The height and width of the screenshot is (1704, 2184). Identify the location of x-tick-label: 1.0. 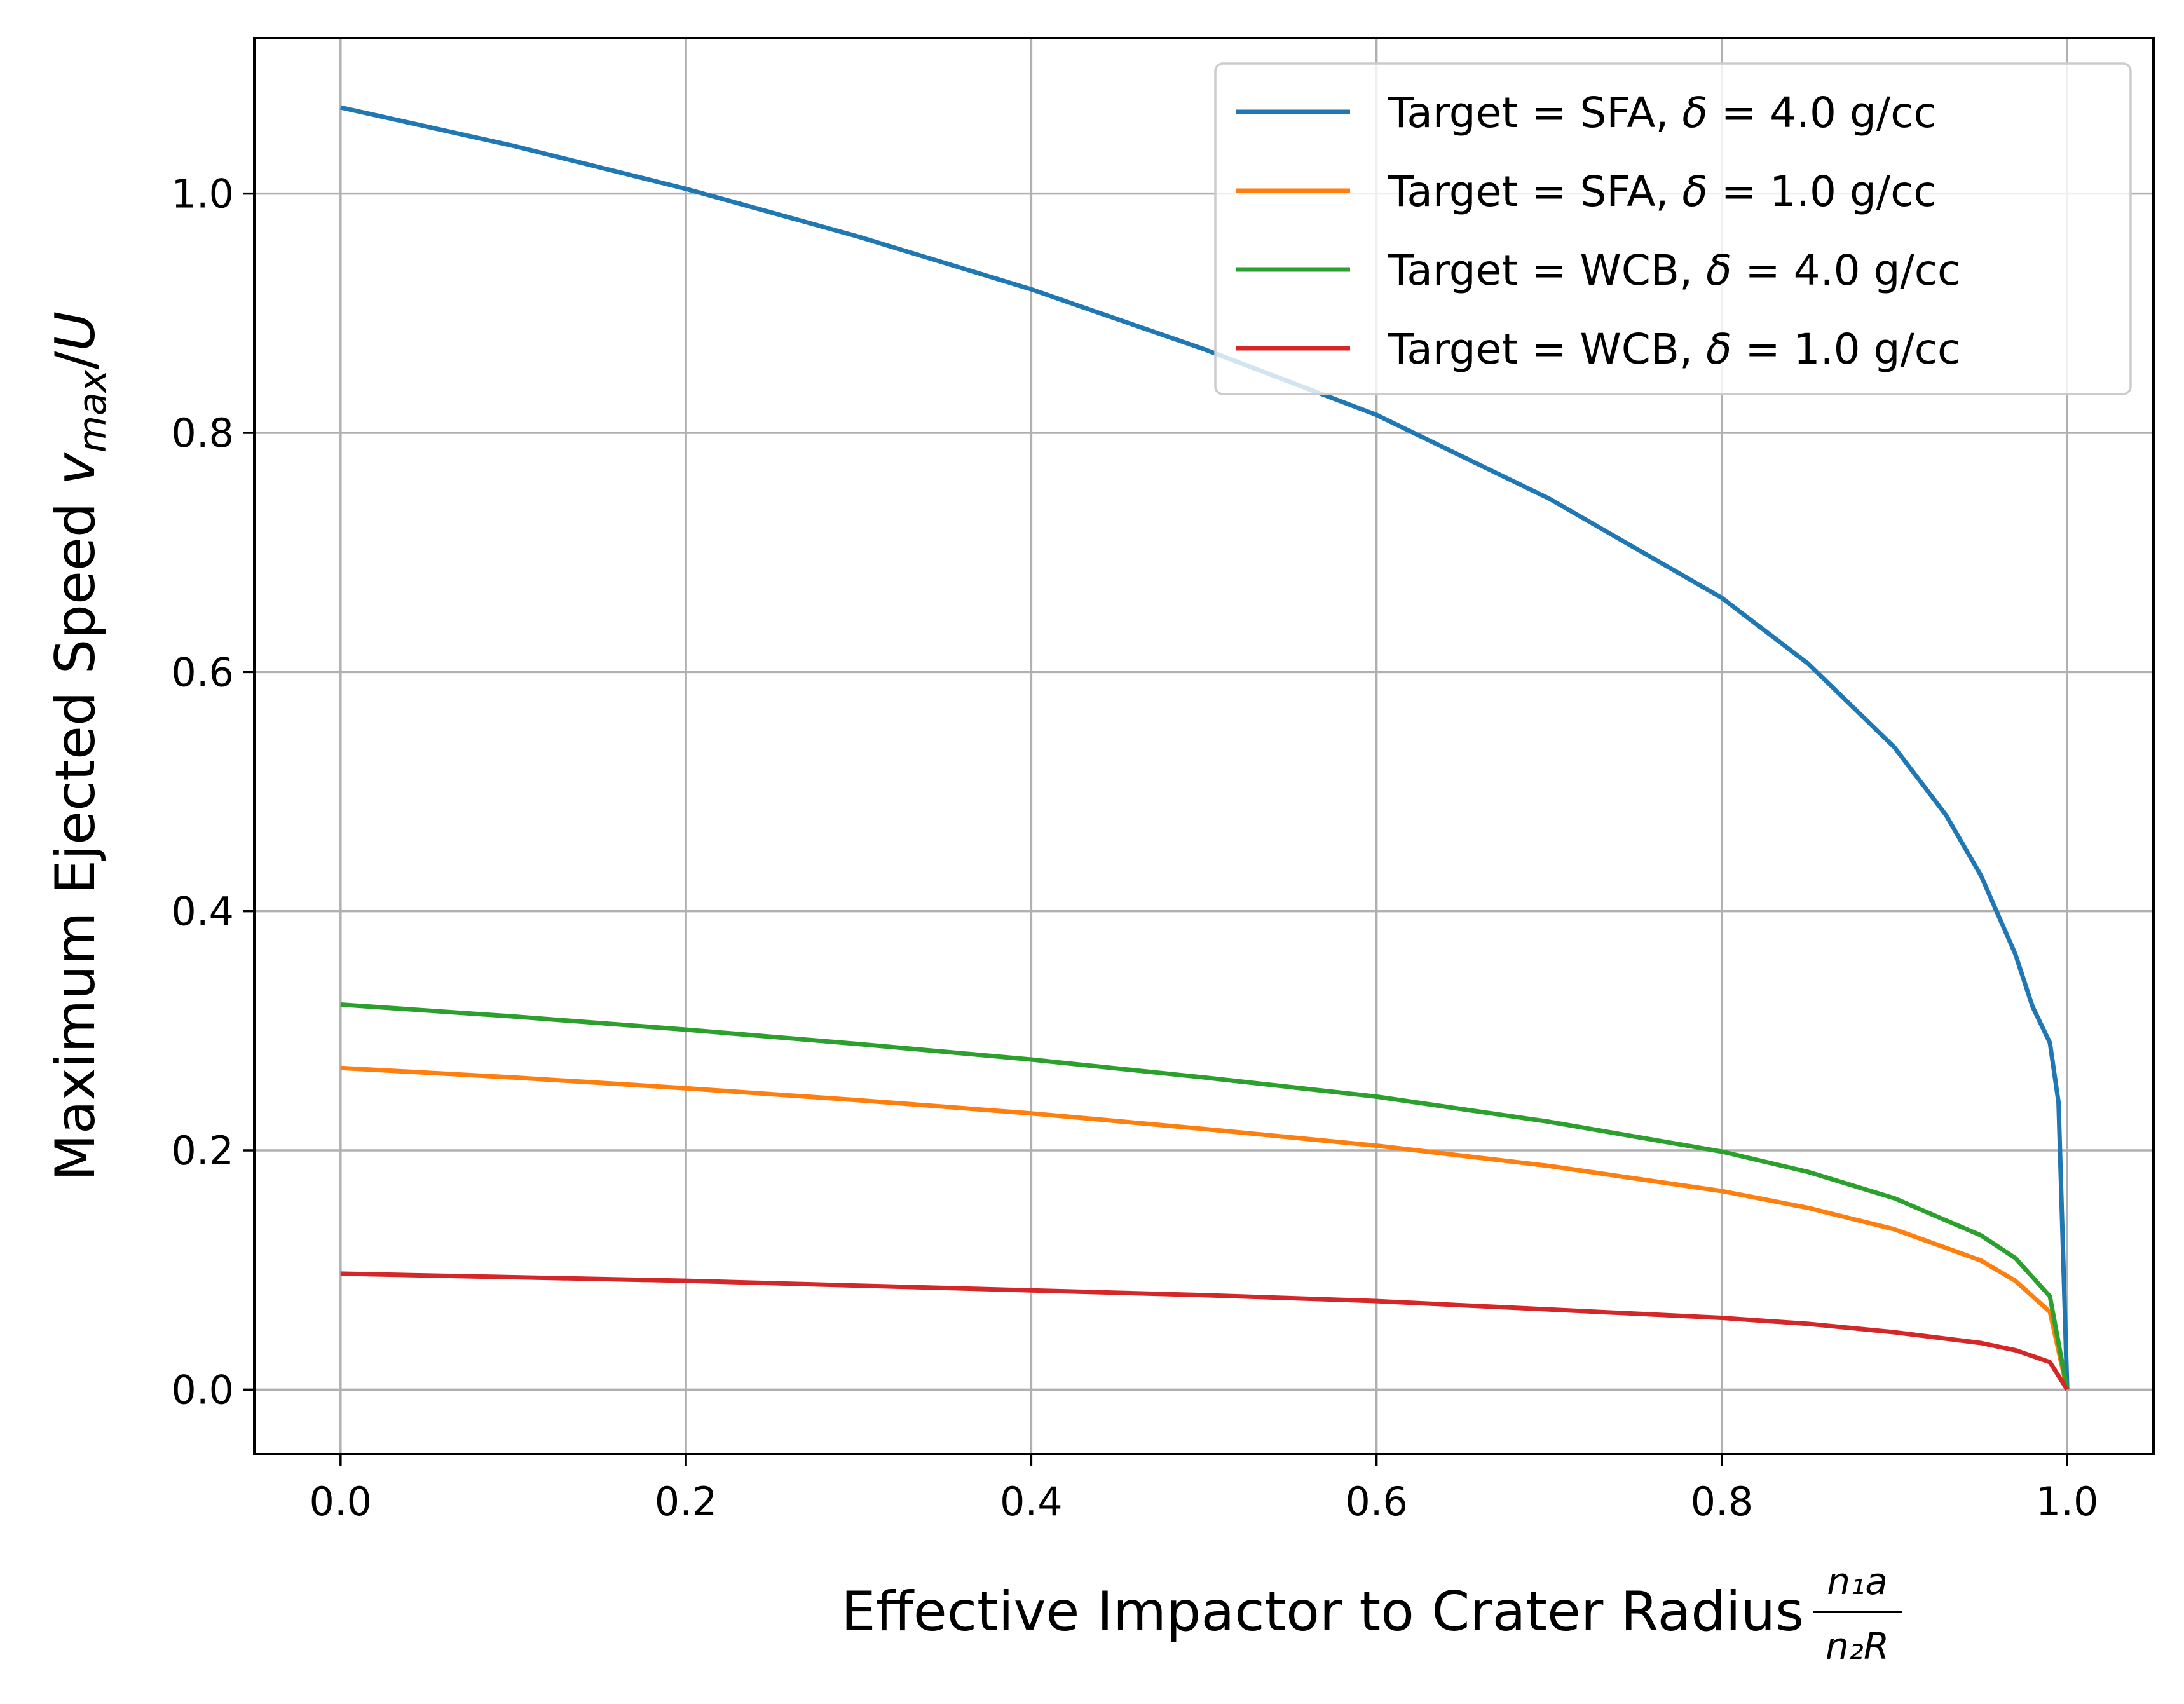
(2067, 1501).